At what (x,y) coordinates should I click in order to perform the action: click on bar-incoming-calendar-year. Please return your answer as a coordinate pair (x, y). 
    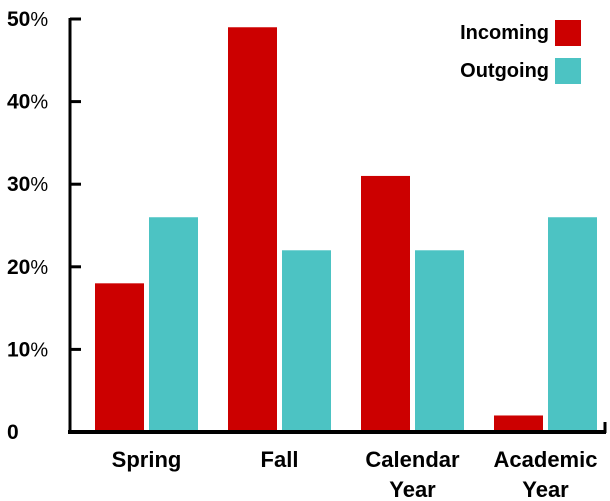
    Looking at the image, I should click on (385, 303).